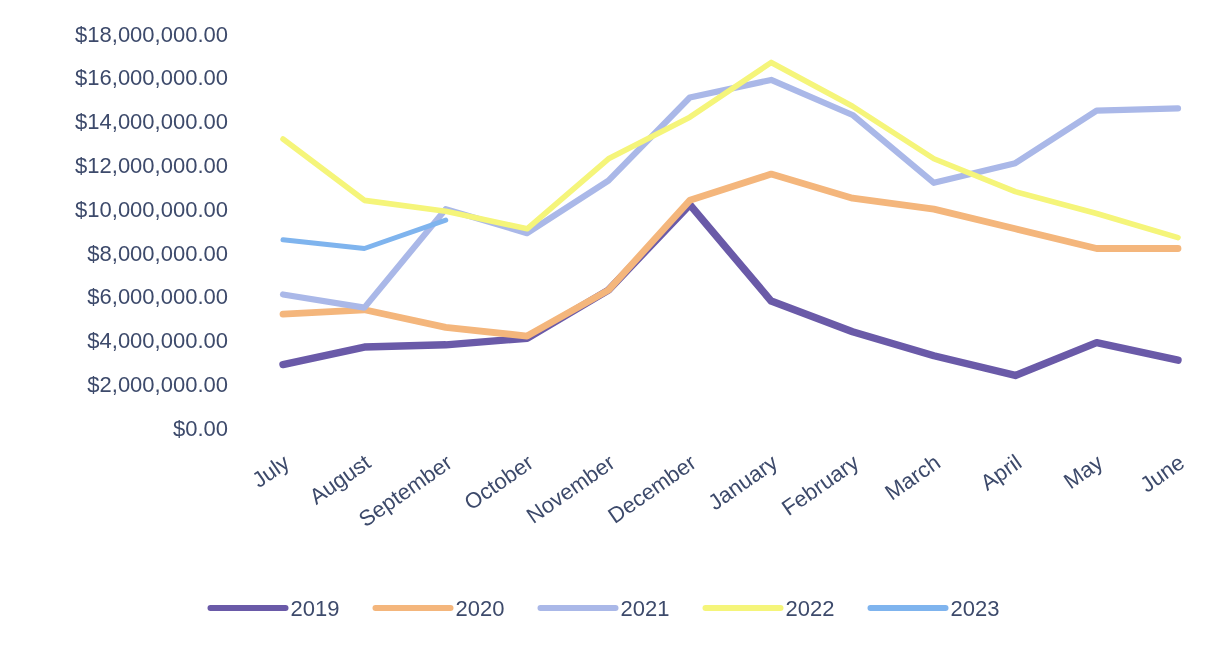 The width and height of the screenshot is (1209, 650). I want to click on x-tick-label: April, so click(1001, 472).